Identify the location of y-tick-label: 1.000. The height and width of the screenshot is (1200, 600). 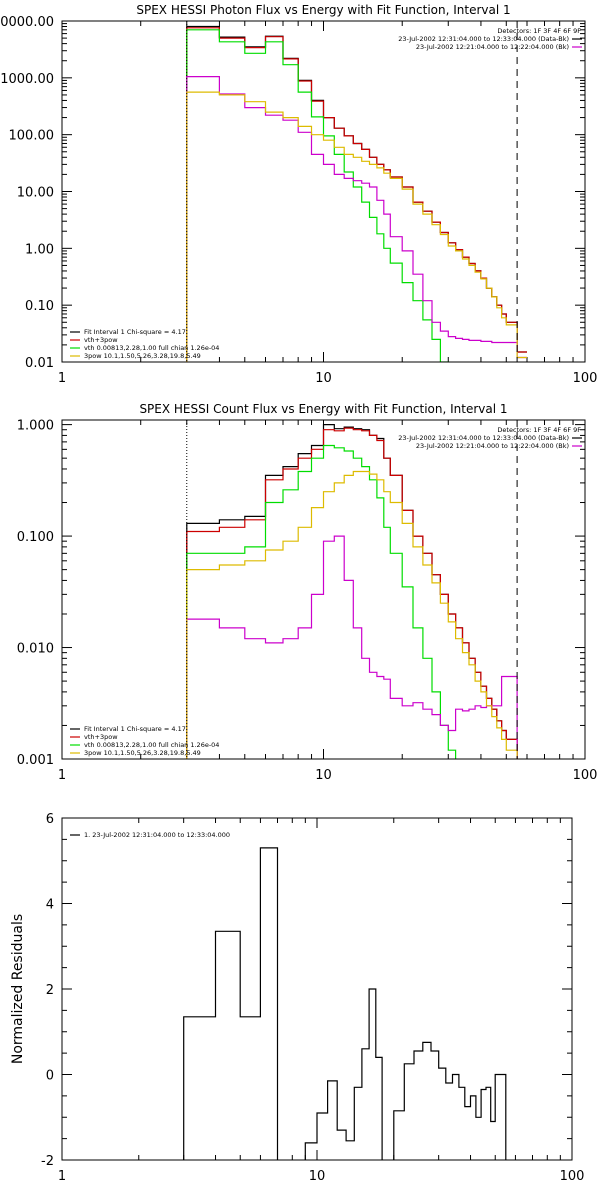
(35, 426).